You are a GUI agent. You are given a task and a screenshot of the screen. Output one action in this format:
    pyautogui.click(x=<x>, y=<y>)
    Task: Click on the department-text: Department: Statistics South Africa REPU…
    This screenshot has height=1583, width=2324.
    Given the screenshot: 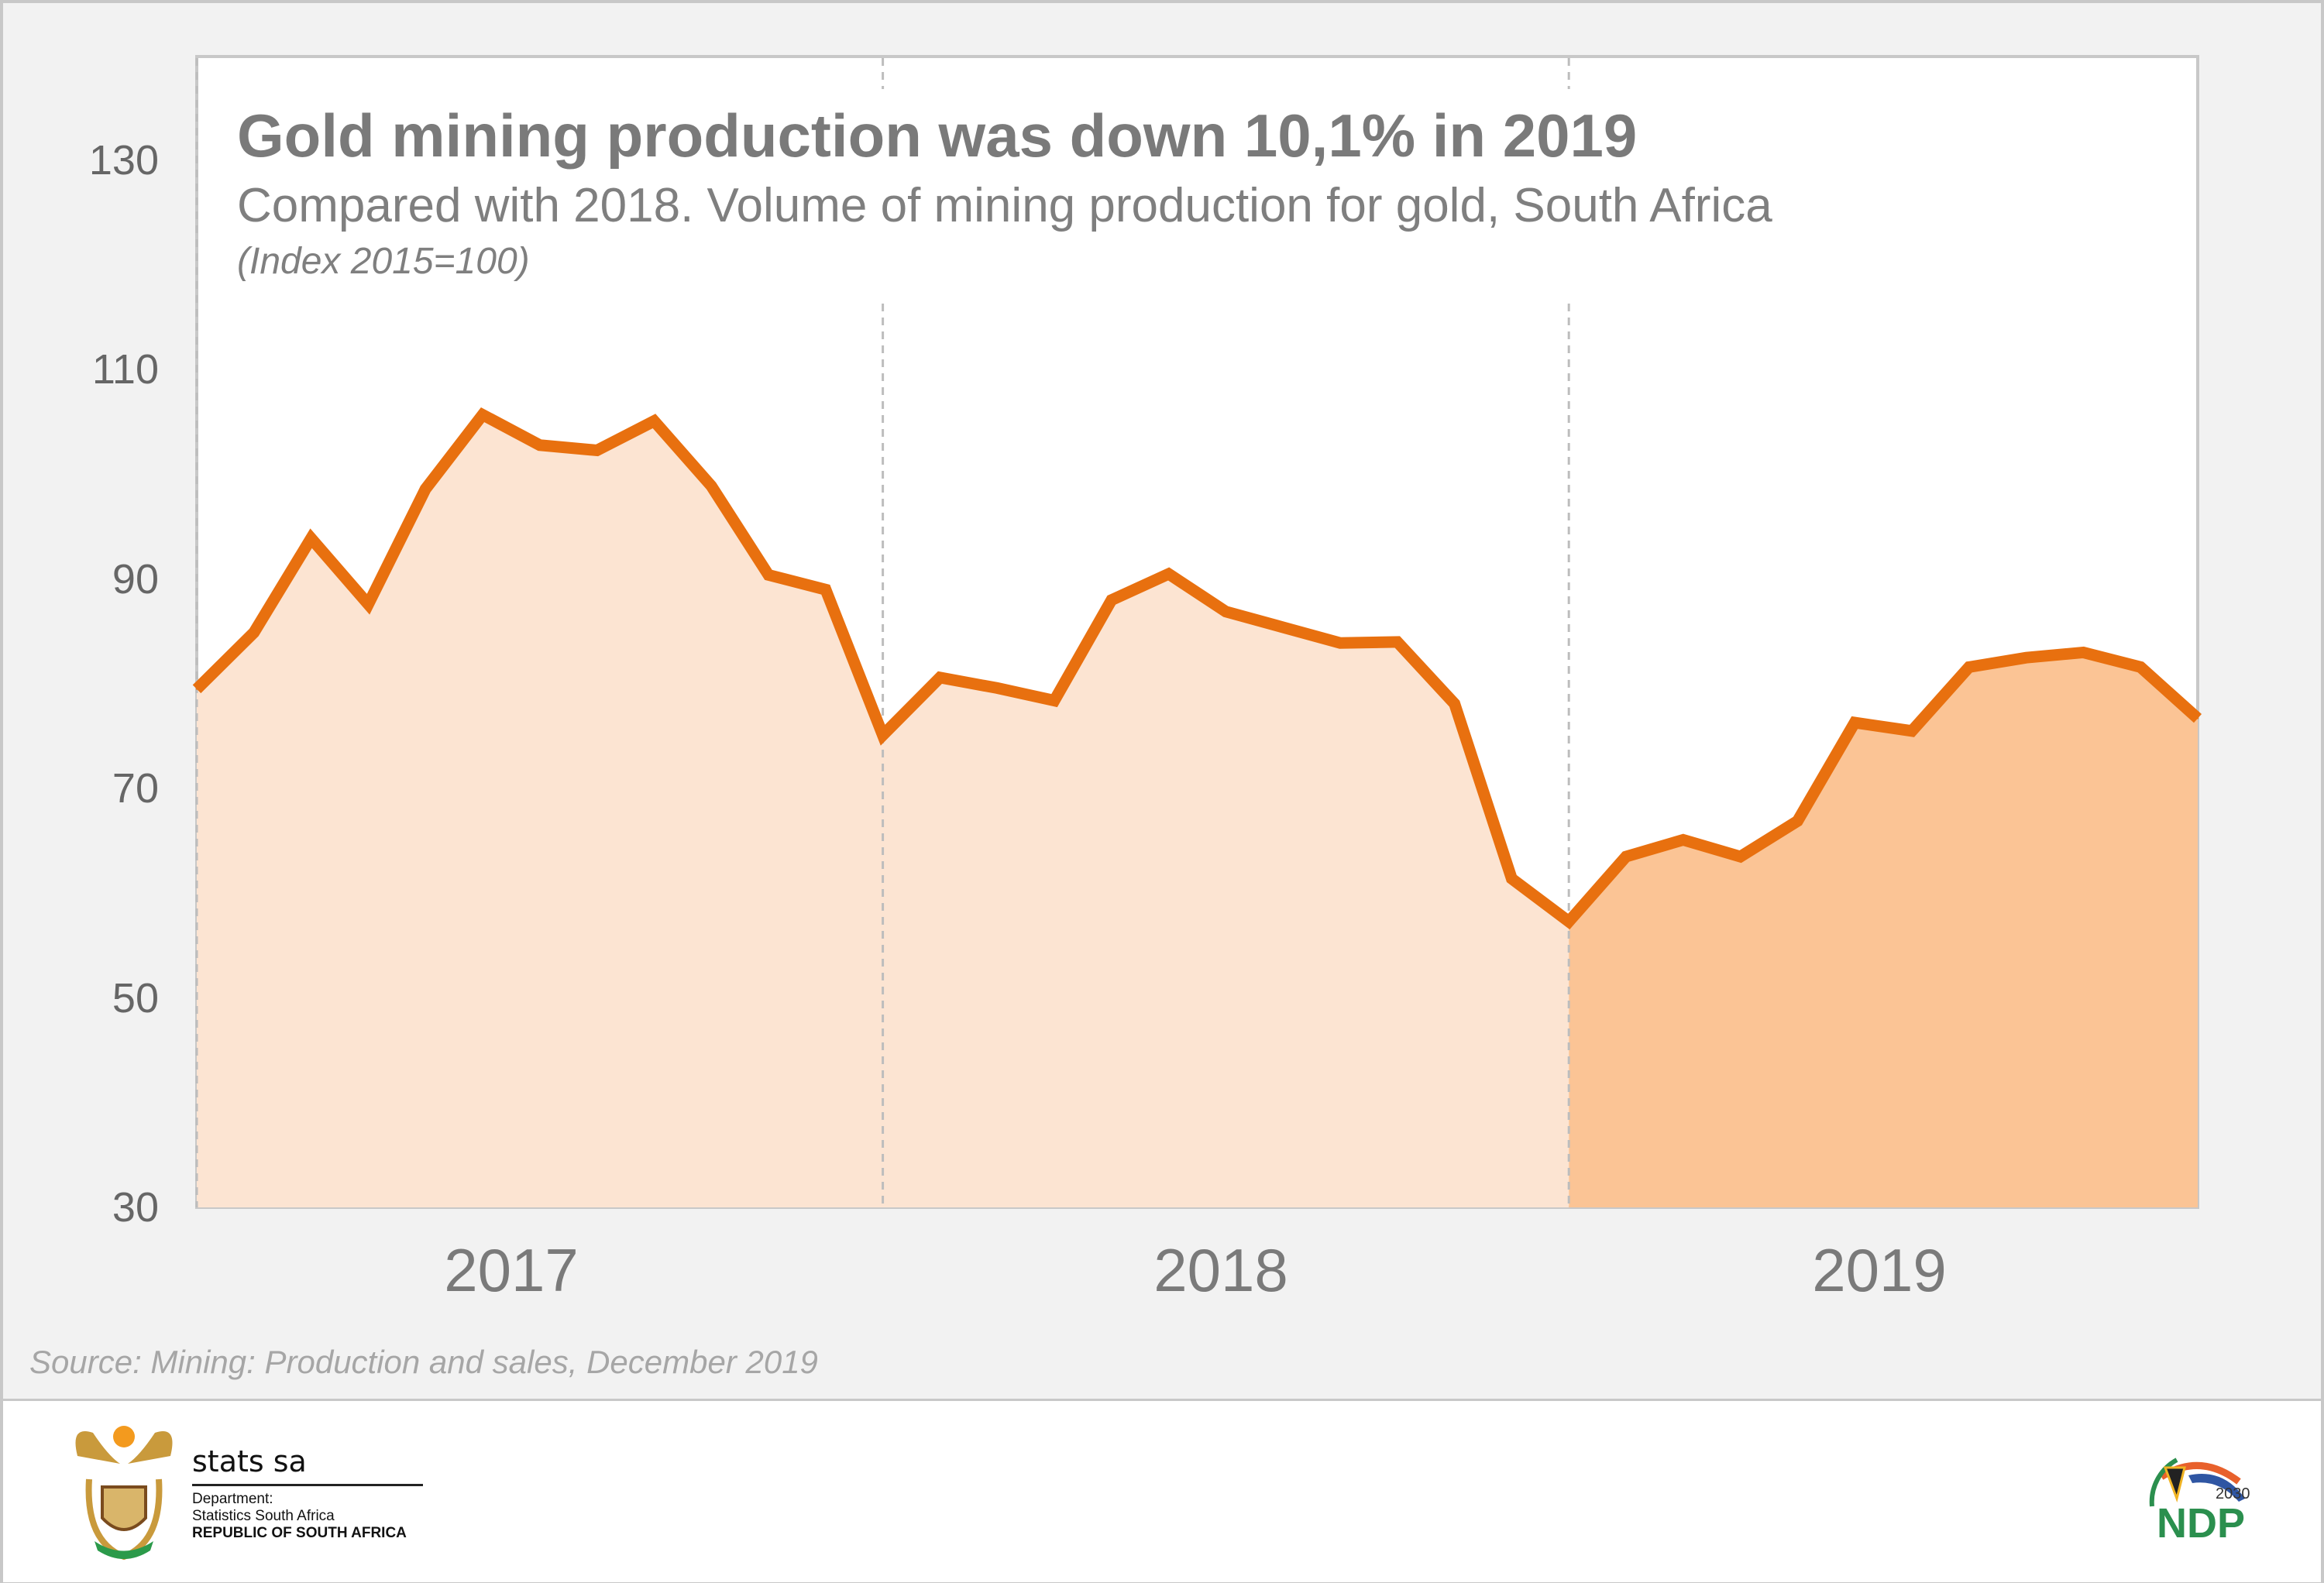 What is the action you would take?
    pyautogui.click(x=299, y=1516)
    